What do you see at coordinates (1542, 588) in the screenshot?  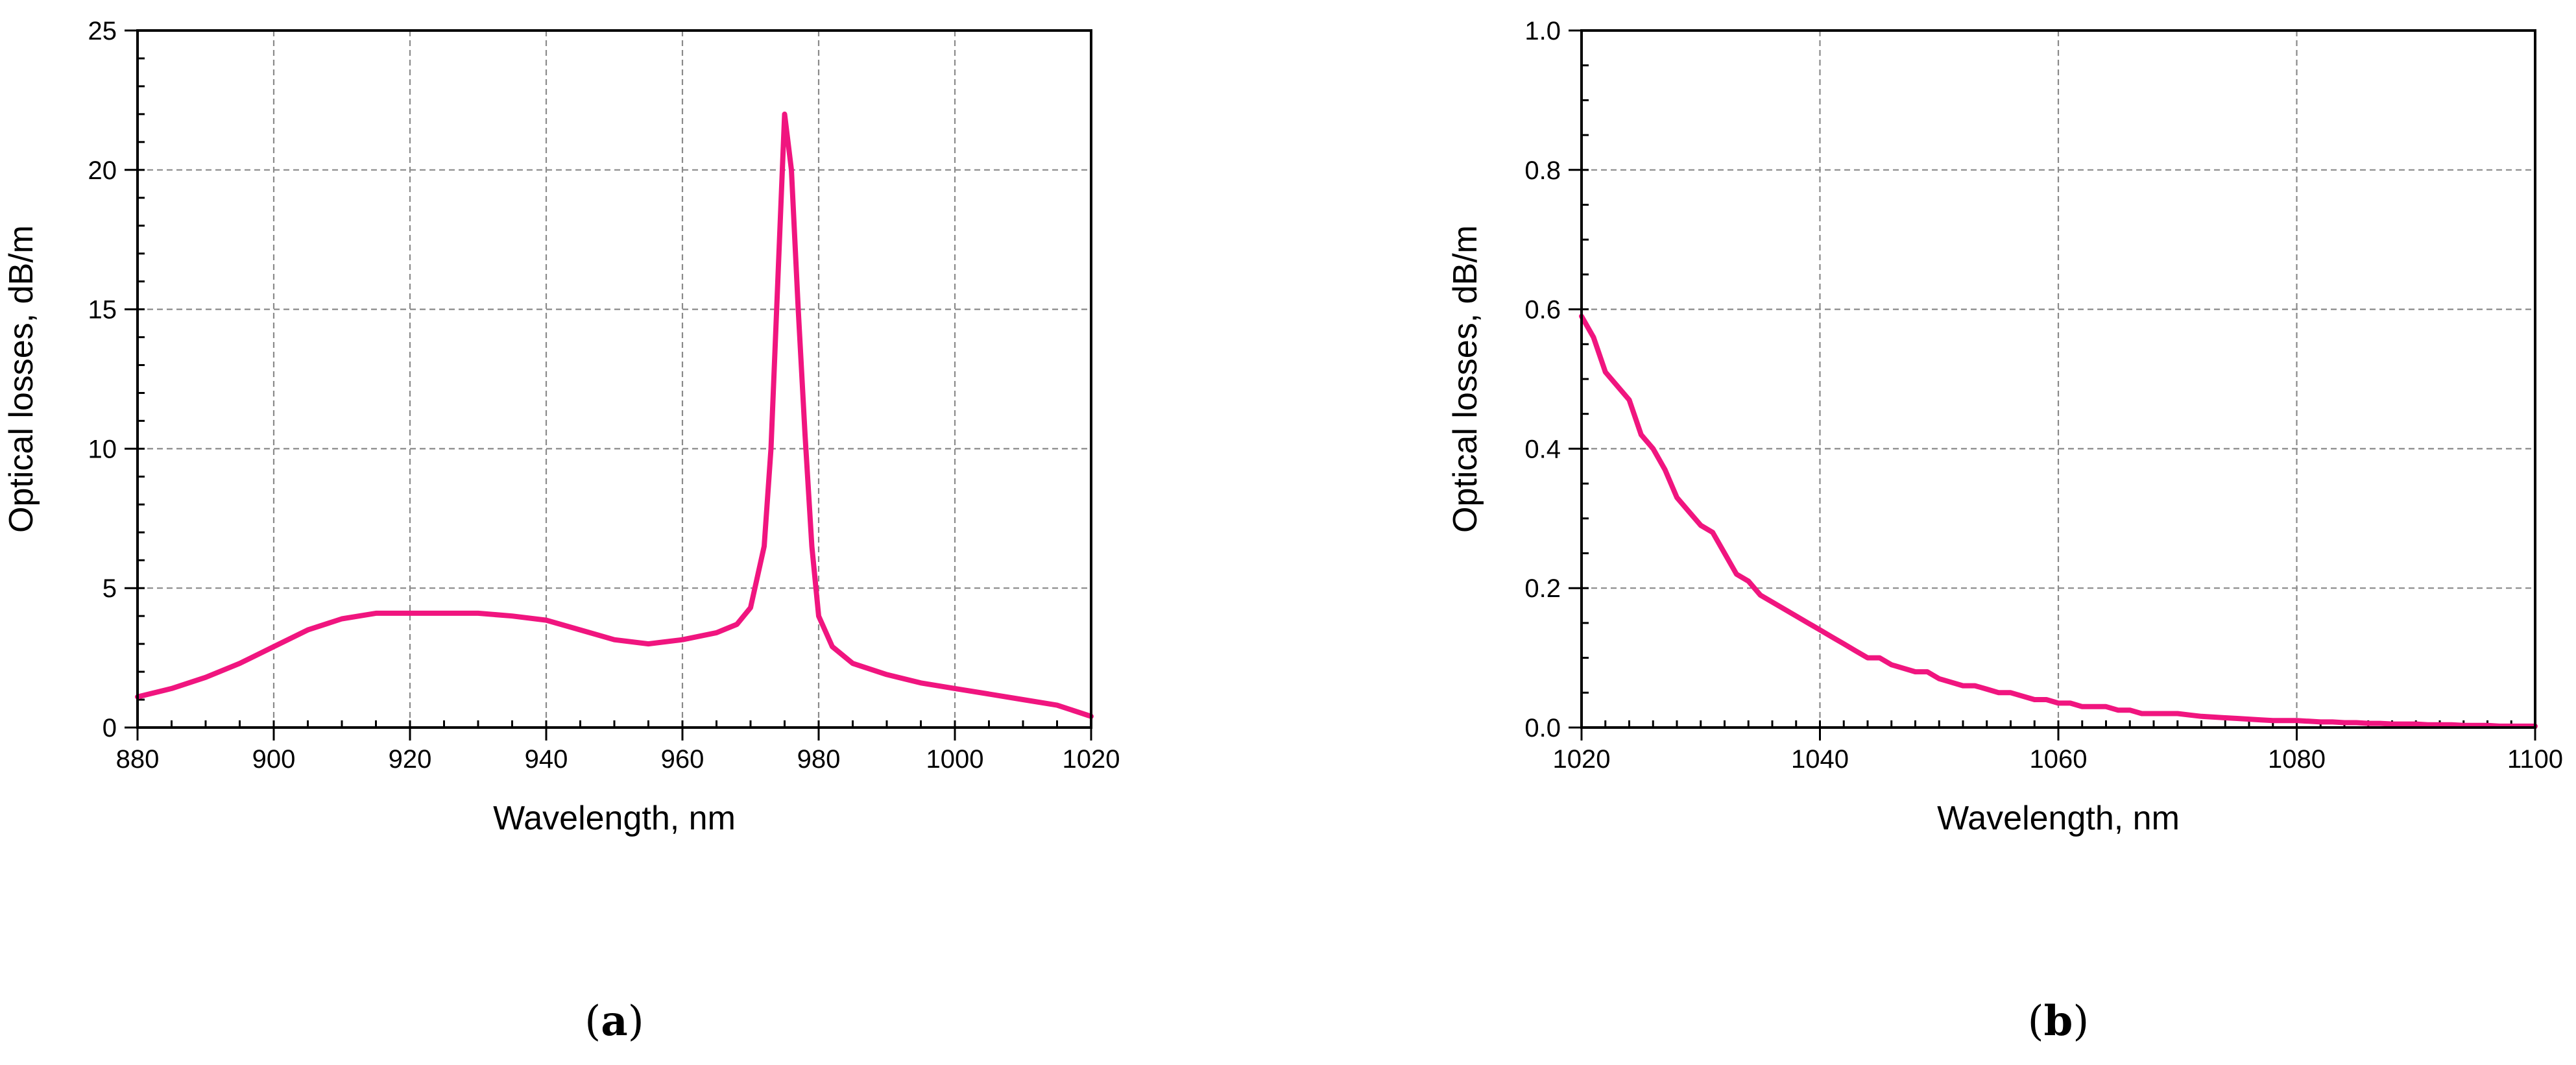 I see `y-tick-label: 0.2` at bounding box center [1542, 588].